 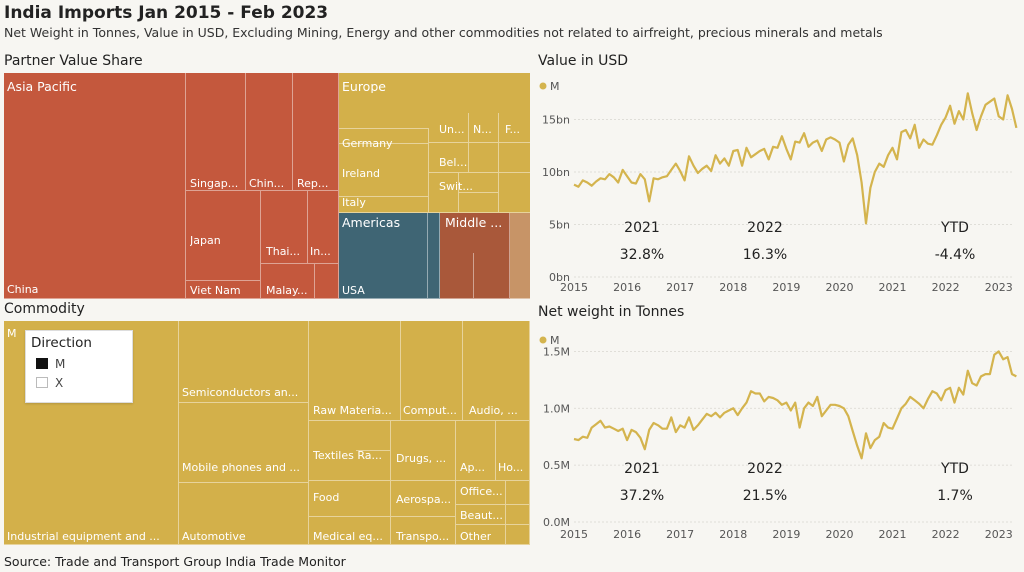 What do you see at coordinates (355, 371) in the screenshot?
I see `treemap-tile-raw` at bounding box center [355, 371].